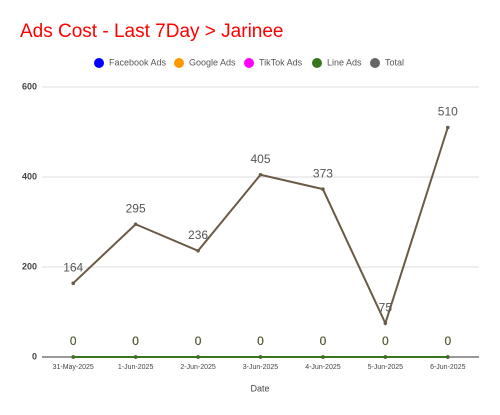 The image size is (500, 415). Describe the element at coordinates (448, 112) in the screenshot. I see `data-label: 510` at that location.